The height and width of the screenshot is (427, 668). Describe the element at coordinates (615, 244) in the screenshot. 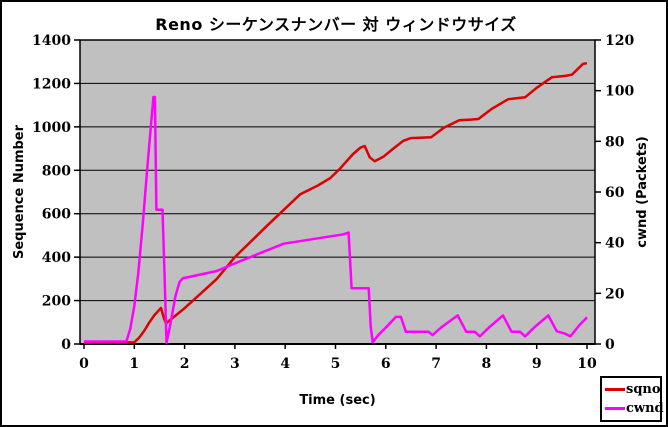

I see `y-right-tick-label: 40` at that location.